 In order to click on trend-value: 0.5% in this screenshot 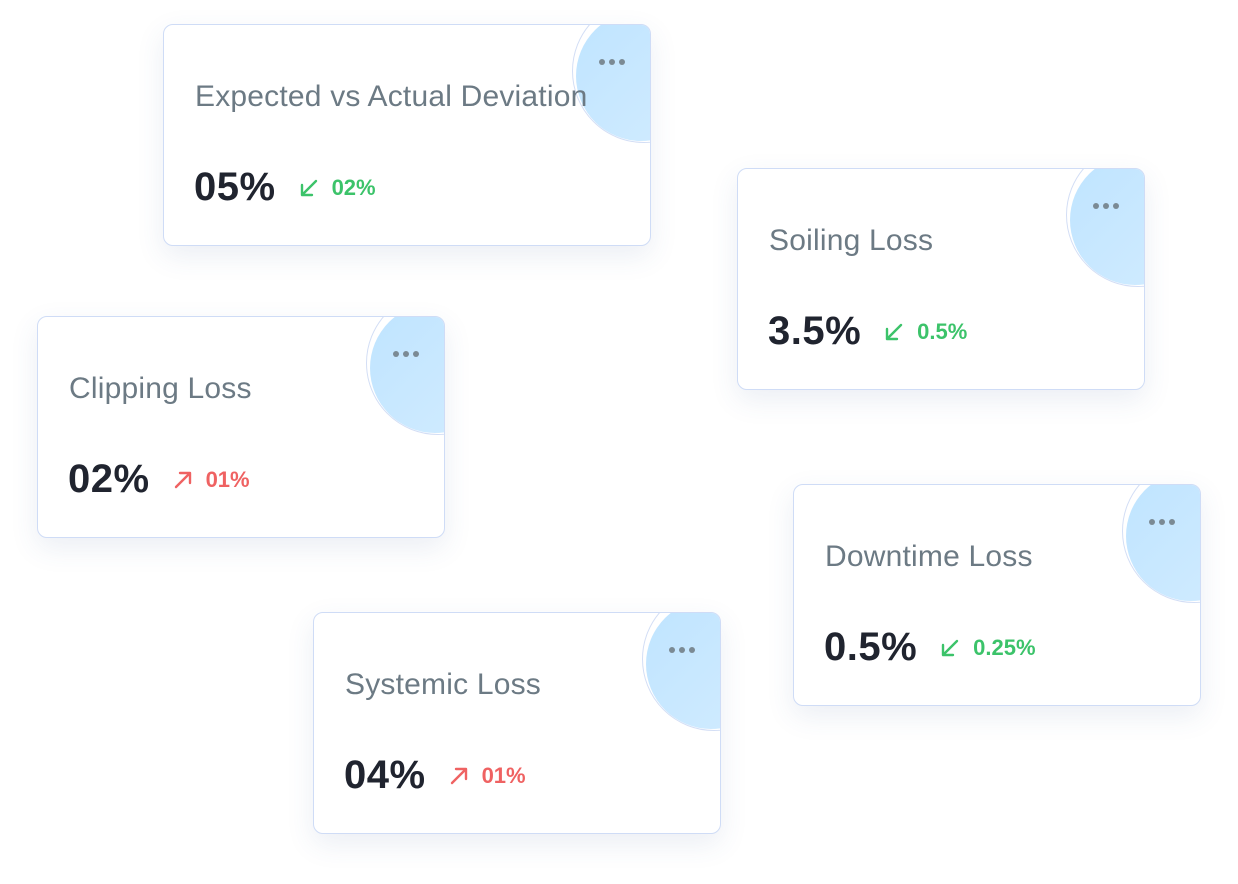, I will do `click(942, 331)`.